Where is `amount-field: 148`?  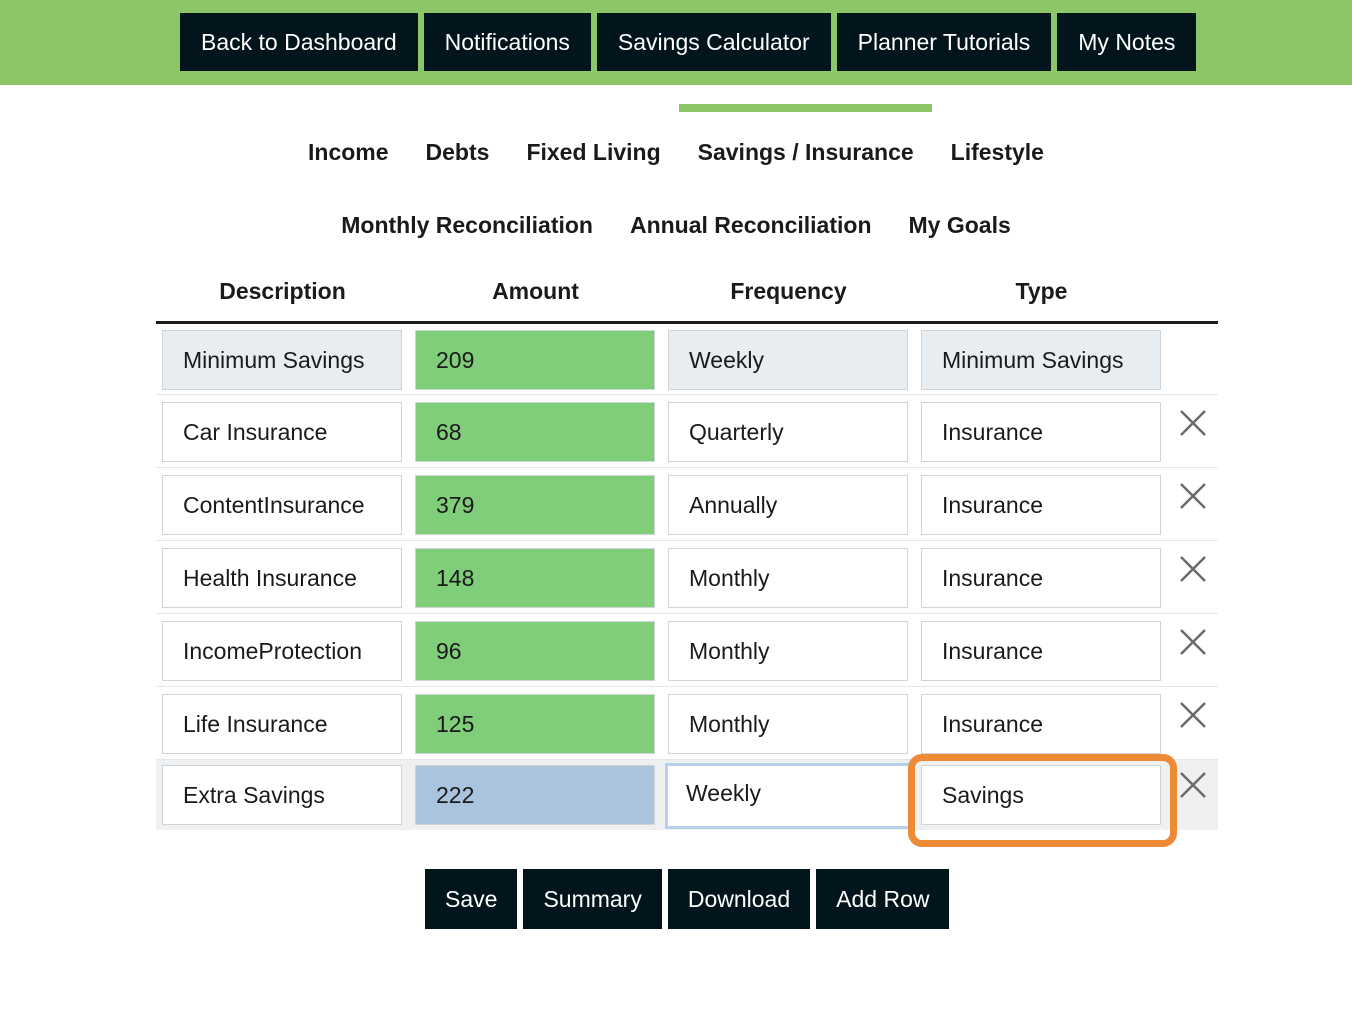
amount-field: 148 is located at coordinates (535, 578).